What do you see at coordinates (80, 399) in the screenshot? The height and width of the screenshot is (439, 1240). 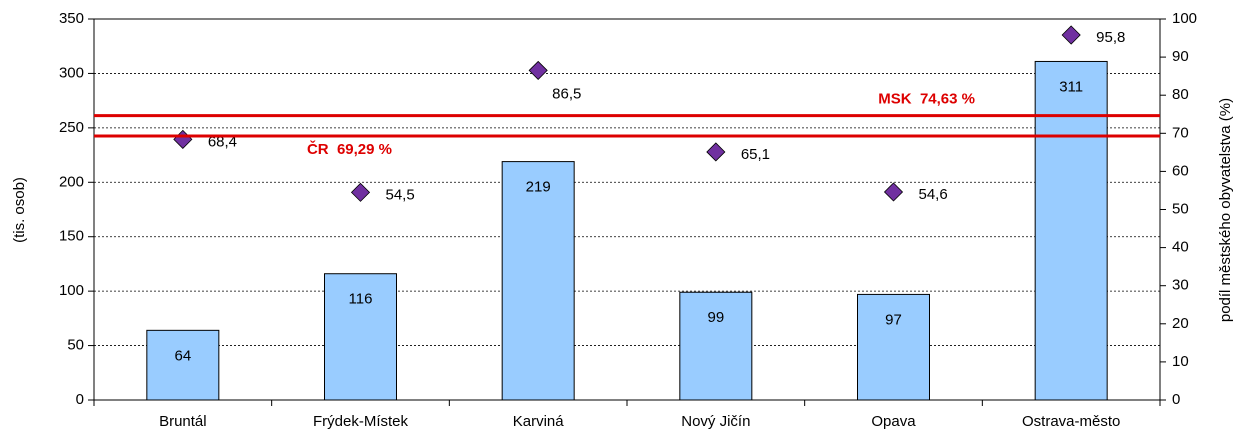 I see `y-tick-label: 0` at bounding box center [80, 399].